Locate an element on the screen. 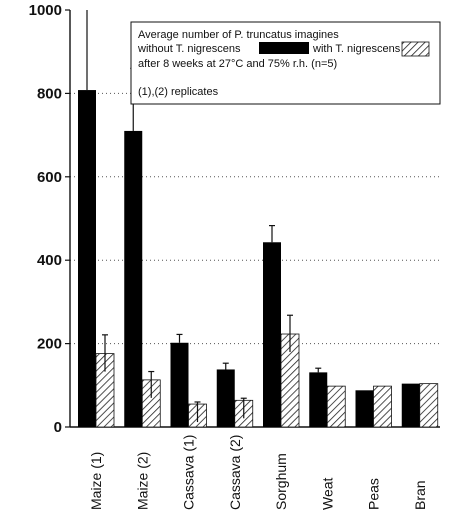 This screenshot has height=519, width=452. legend-box is located at coordinates (285, 63).